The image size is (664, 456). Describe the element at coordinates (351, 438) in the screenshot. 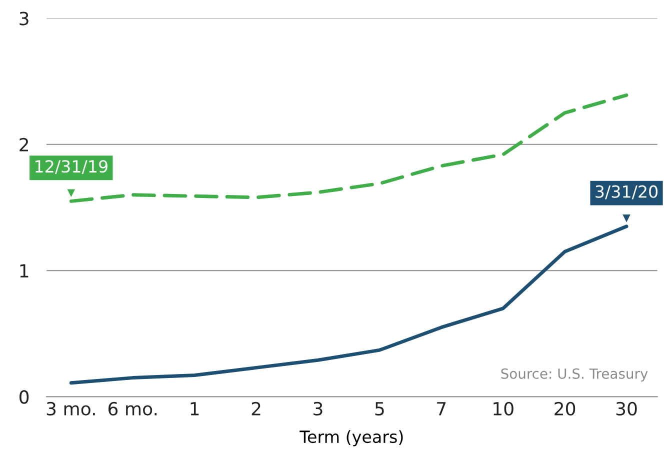

I see `x-axis-title: Term (years)` at that location.